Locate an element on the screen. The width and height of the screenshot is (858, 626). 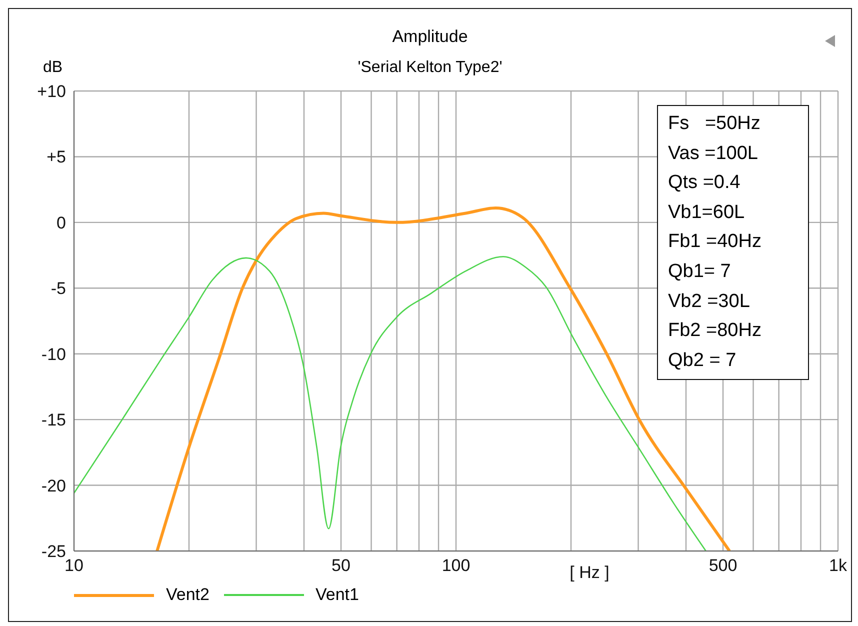
annotation: Qb2 = 7 is located at coordinates (703, 360).